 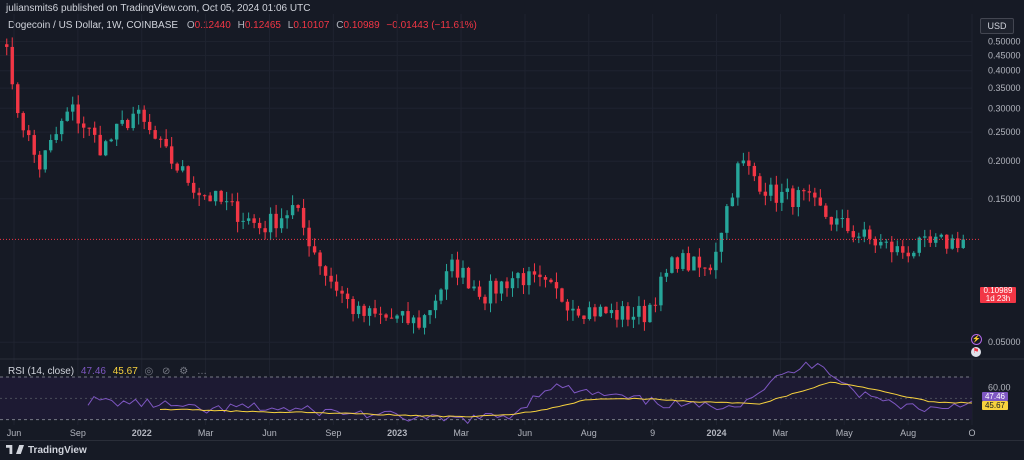 What do you see at coordinates (41, 371) in the screenshot?
I see `rsi-label: RSI (14, close)` at bounding box center [41, 371].